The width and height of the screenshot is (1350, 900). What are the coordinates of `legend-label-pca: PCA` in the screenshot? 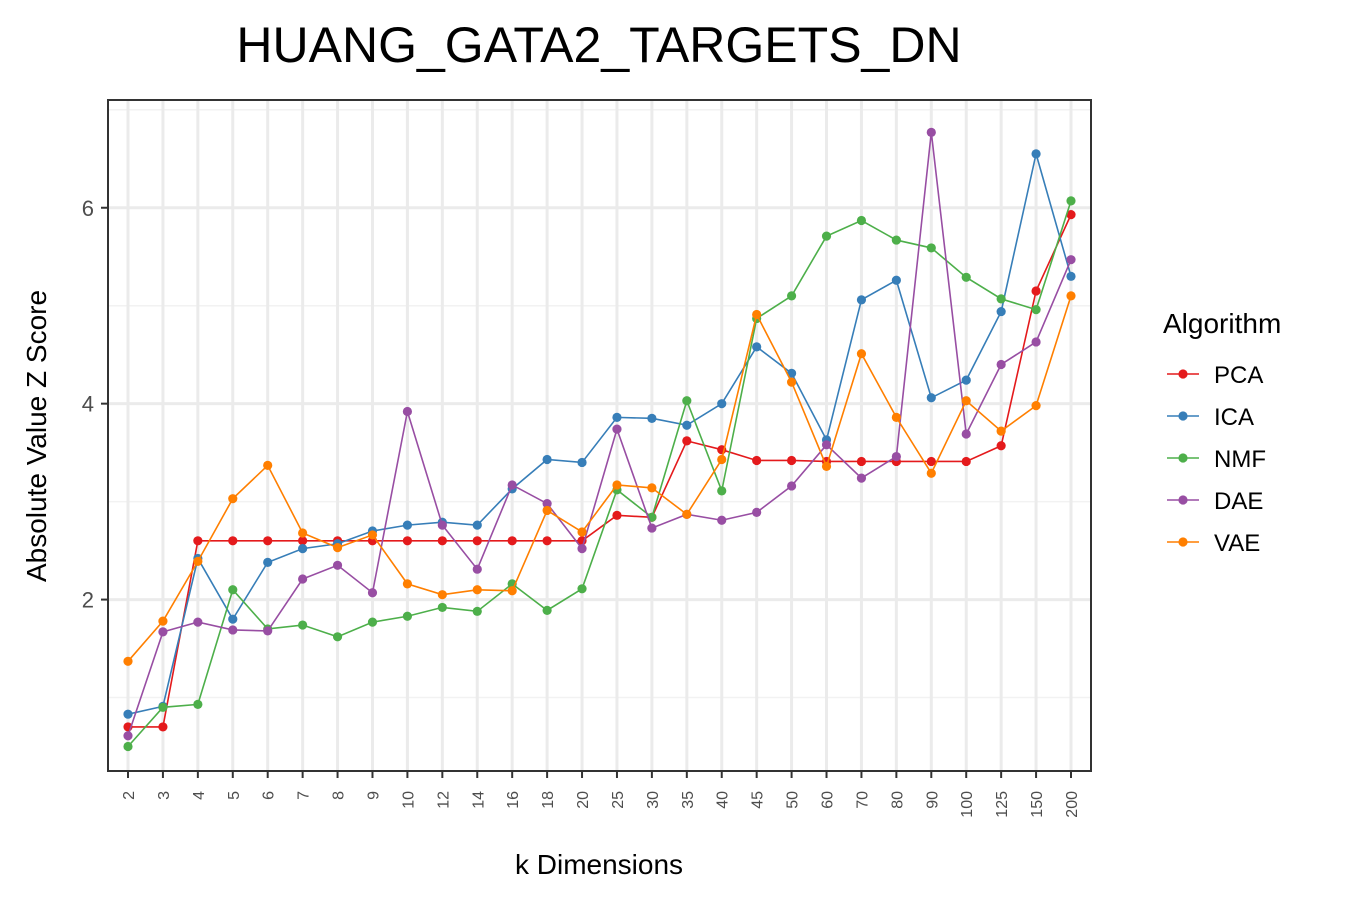 It's located at (1238, 375).